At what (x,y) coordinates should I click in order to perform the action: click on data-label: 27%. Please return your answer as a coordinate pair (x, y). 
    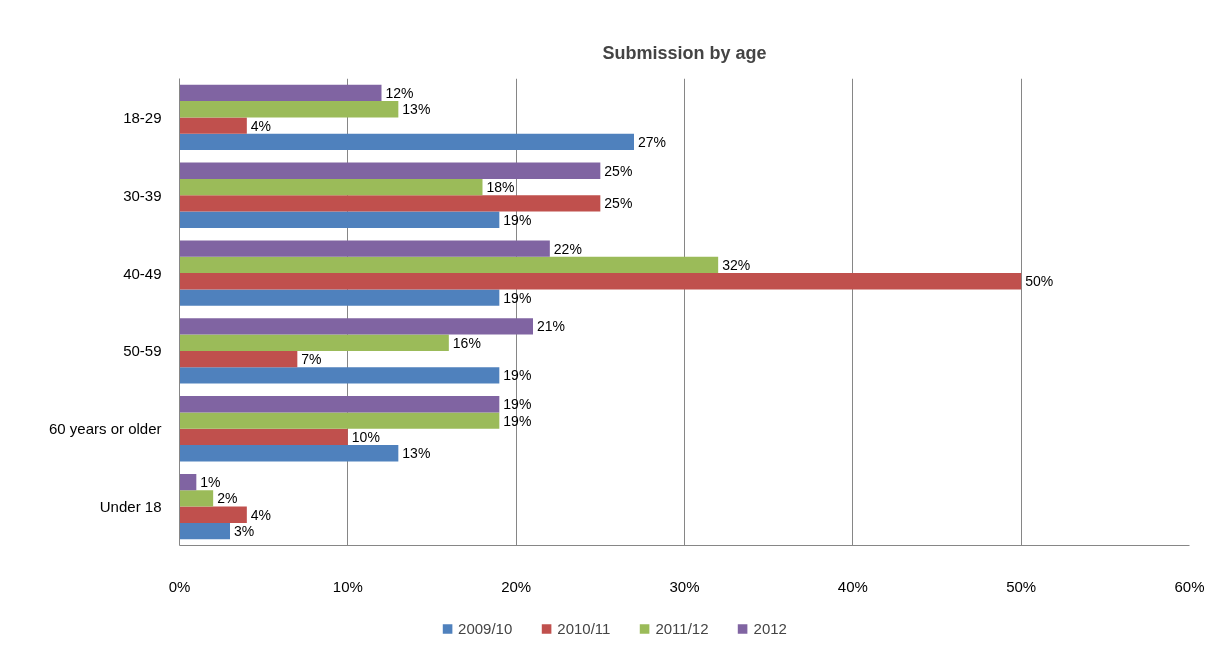
    Looking at the image, I should click on (652, 141).